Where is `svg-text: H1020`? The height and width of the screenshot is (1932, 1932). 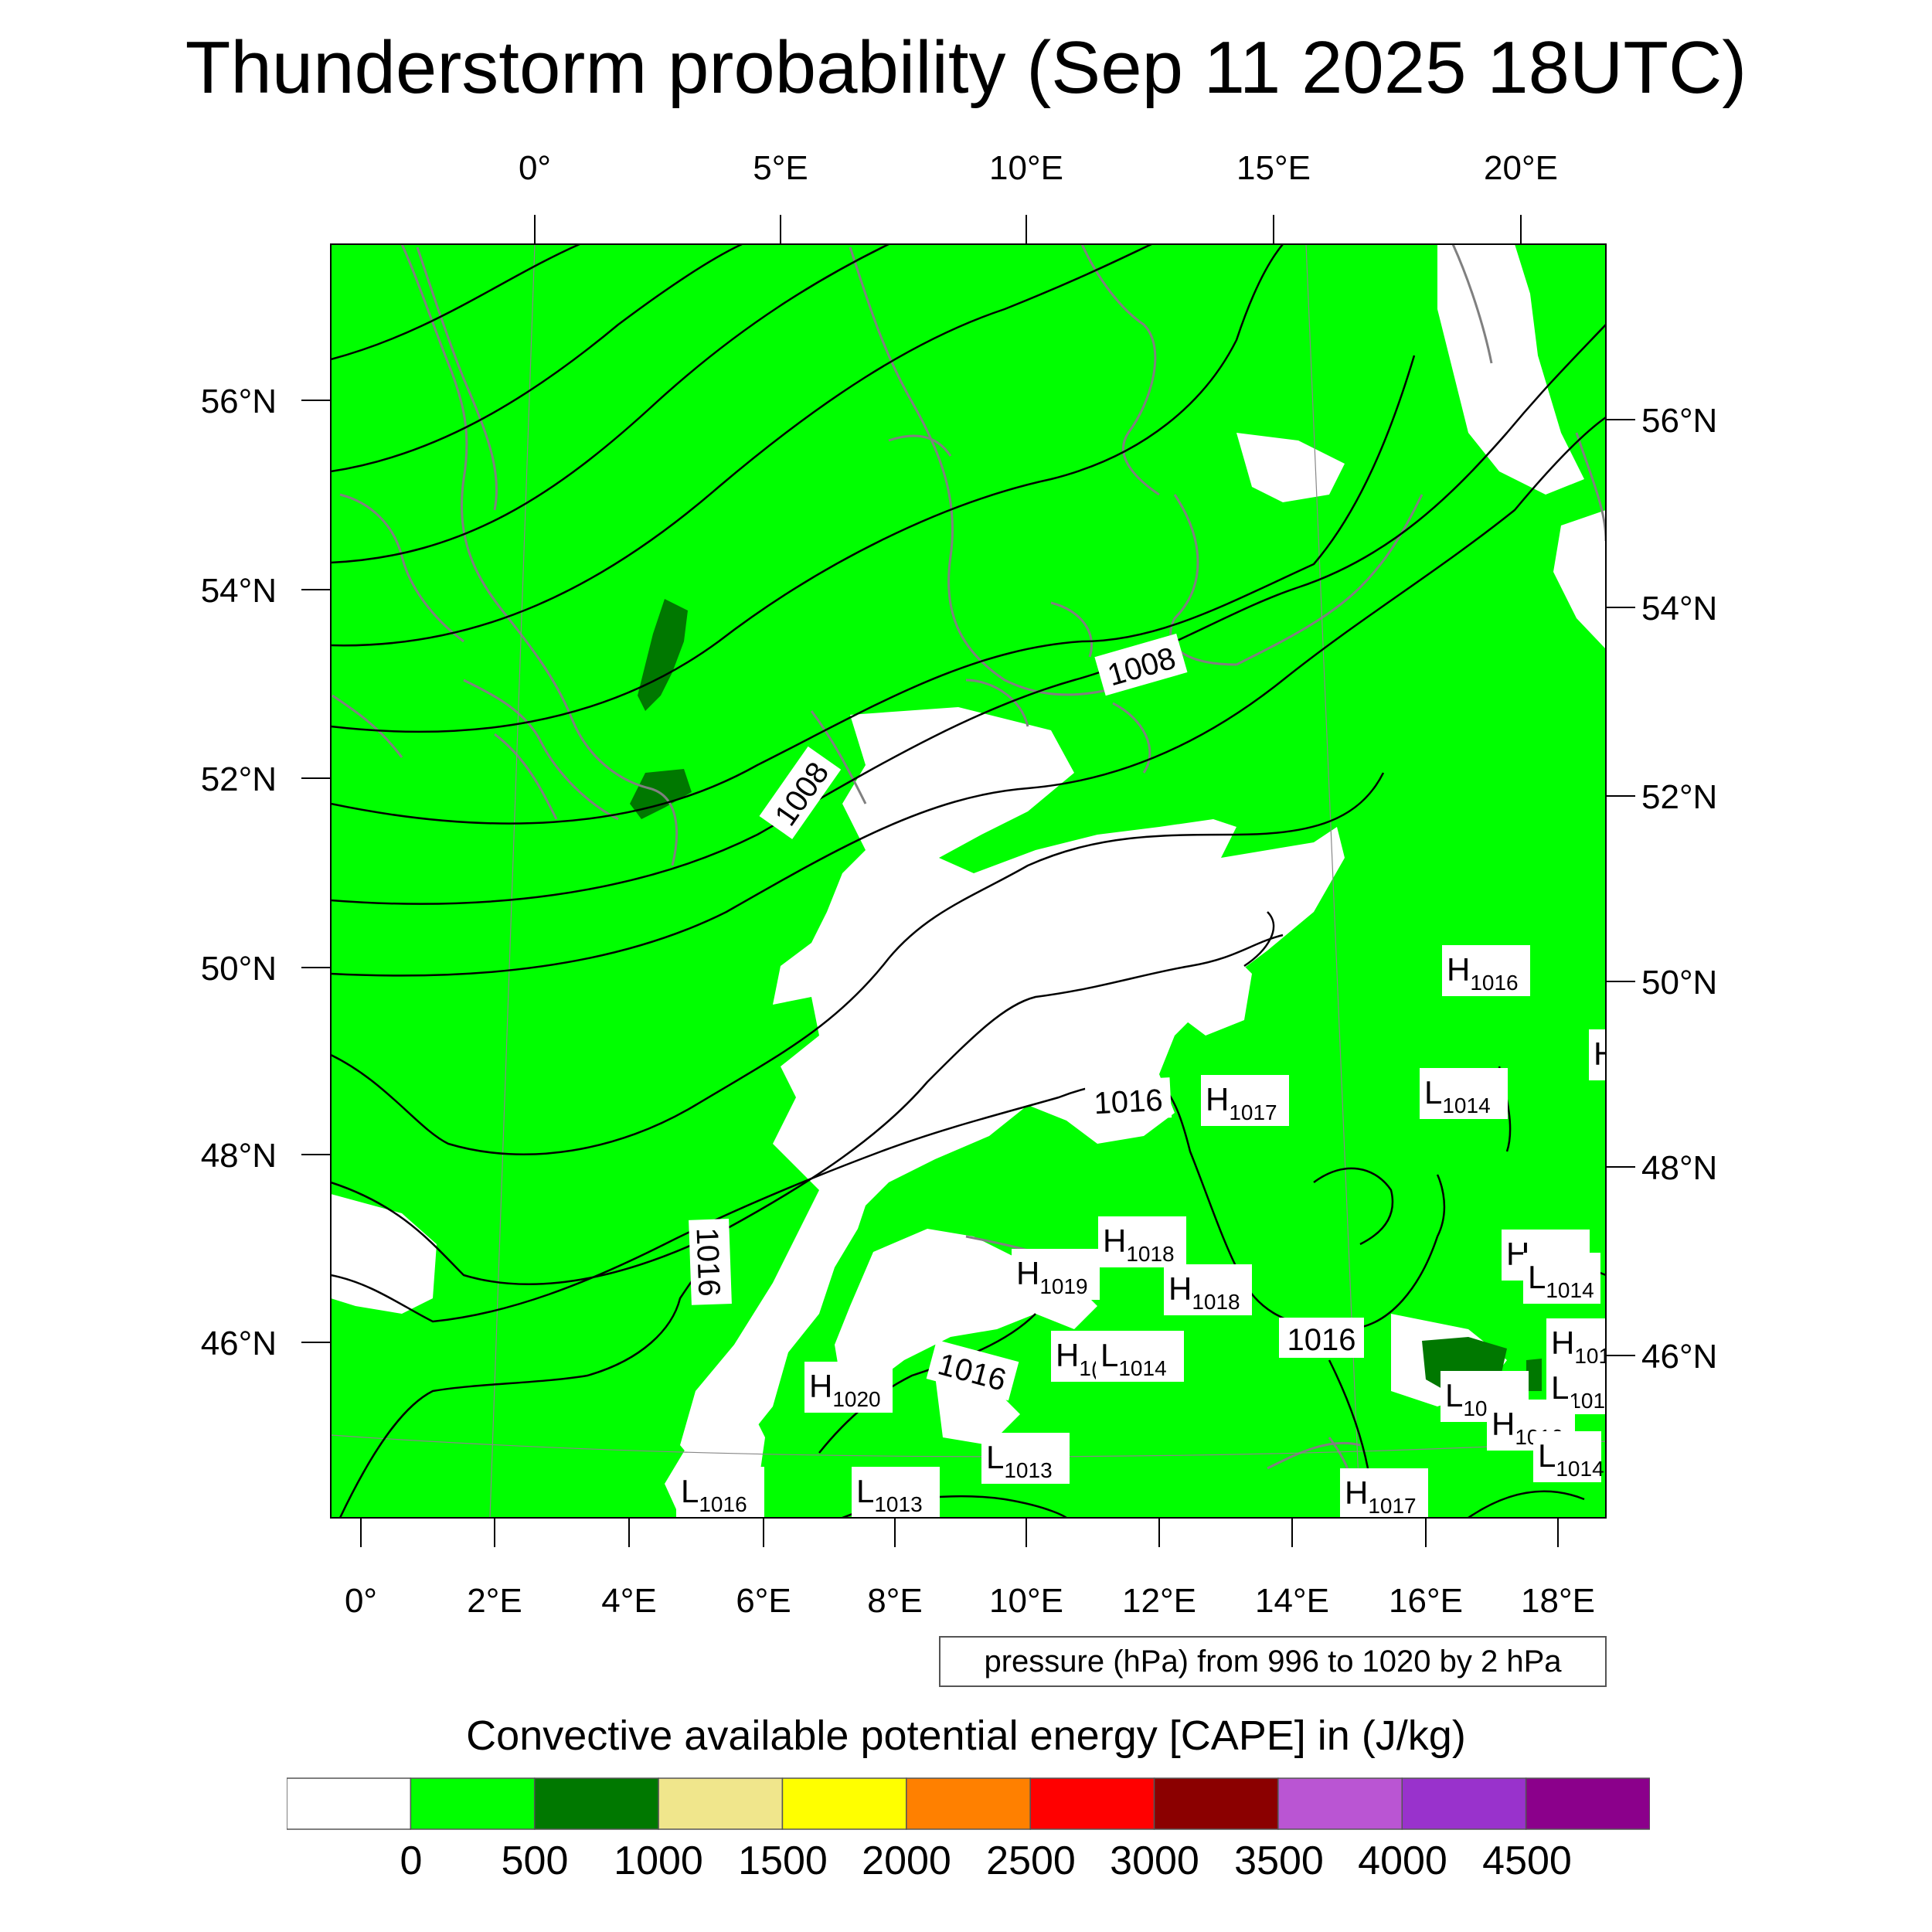
svg-text: H1020 is located at coordinates (845, 1390).